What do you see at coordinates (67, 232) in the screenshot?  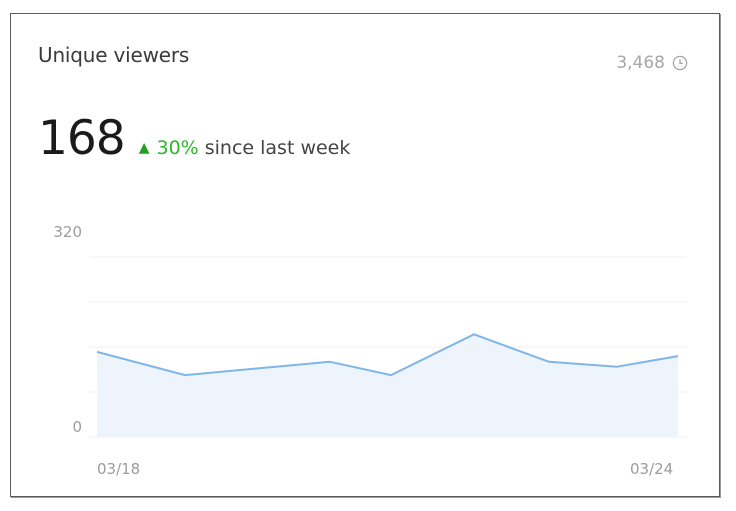 I see `y-axis-max-label: 320` at bounding box center [67, 232].